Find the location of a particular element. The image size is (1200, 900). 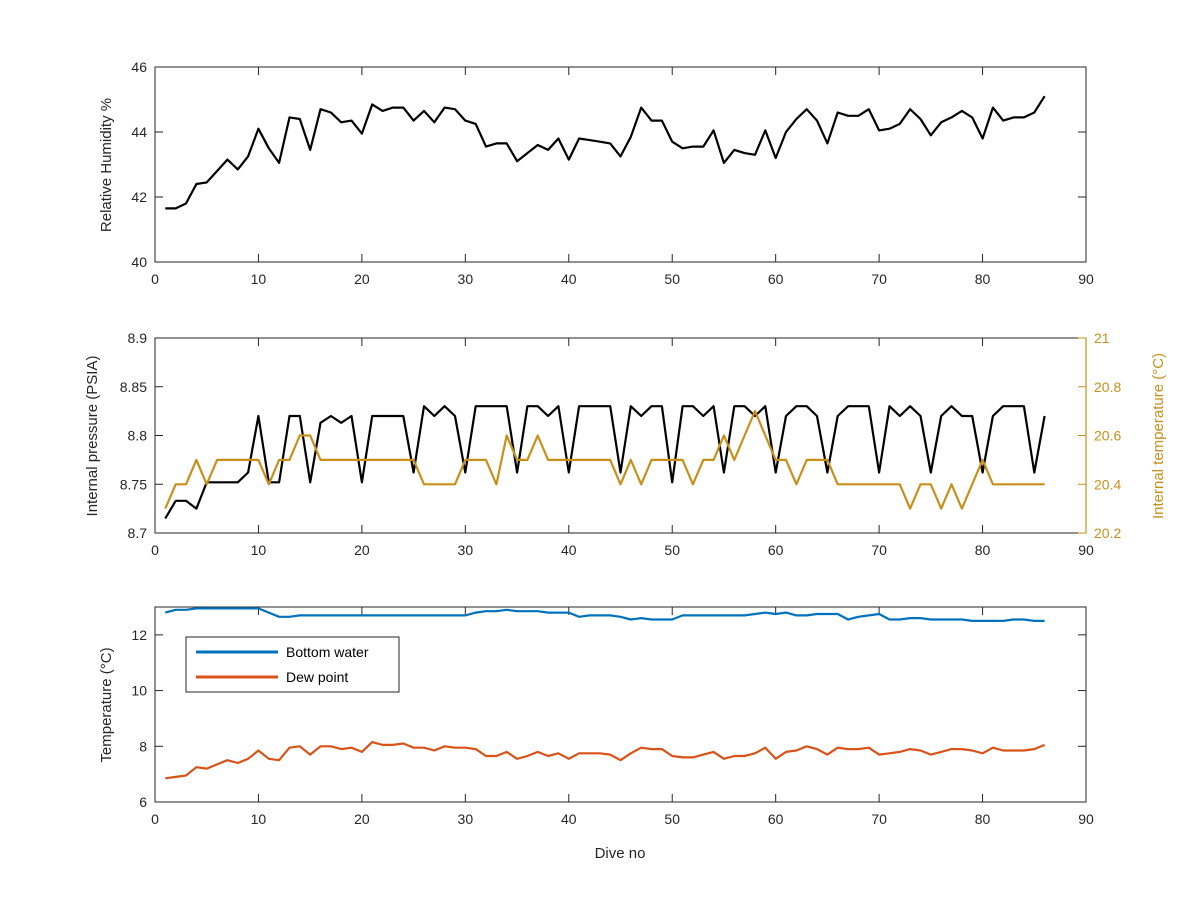

pressure-x-tick-label: 0 is located at coordinates (155, 550).